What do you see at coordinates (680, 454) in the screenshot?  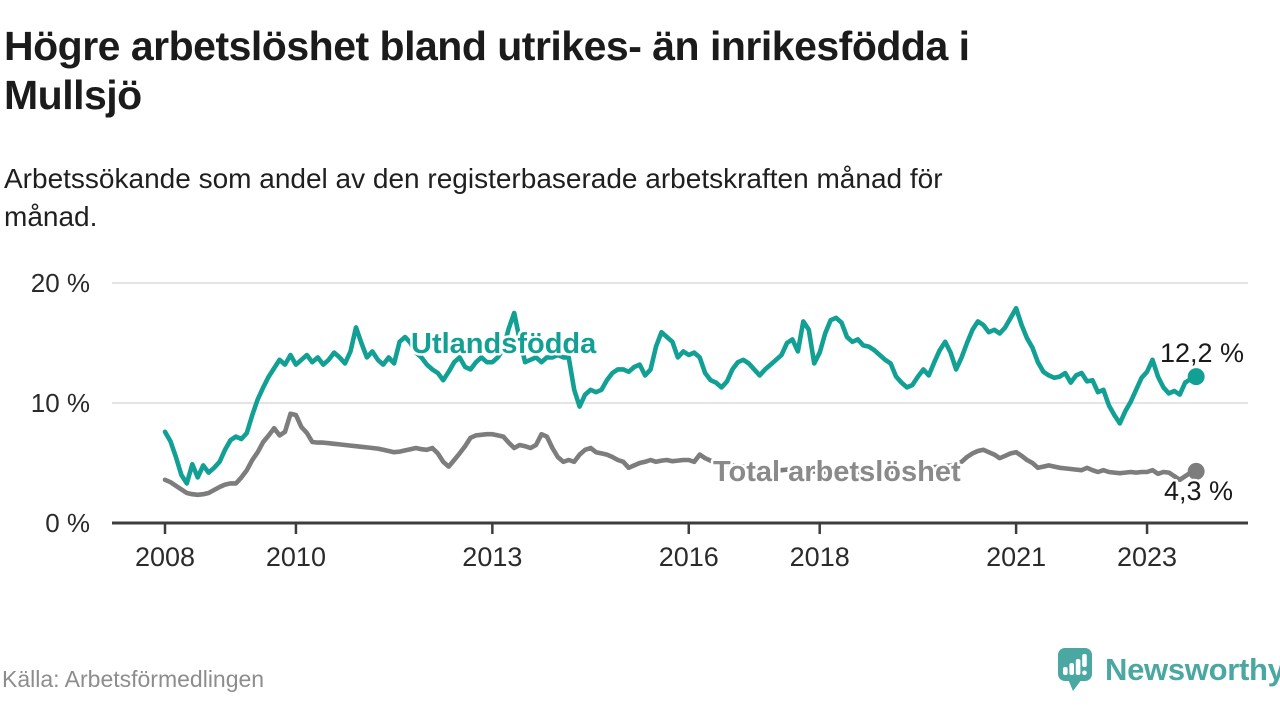 I see `series-line-total-arbetsloshet` at bounding box center [680, 454].